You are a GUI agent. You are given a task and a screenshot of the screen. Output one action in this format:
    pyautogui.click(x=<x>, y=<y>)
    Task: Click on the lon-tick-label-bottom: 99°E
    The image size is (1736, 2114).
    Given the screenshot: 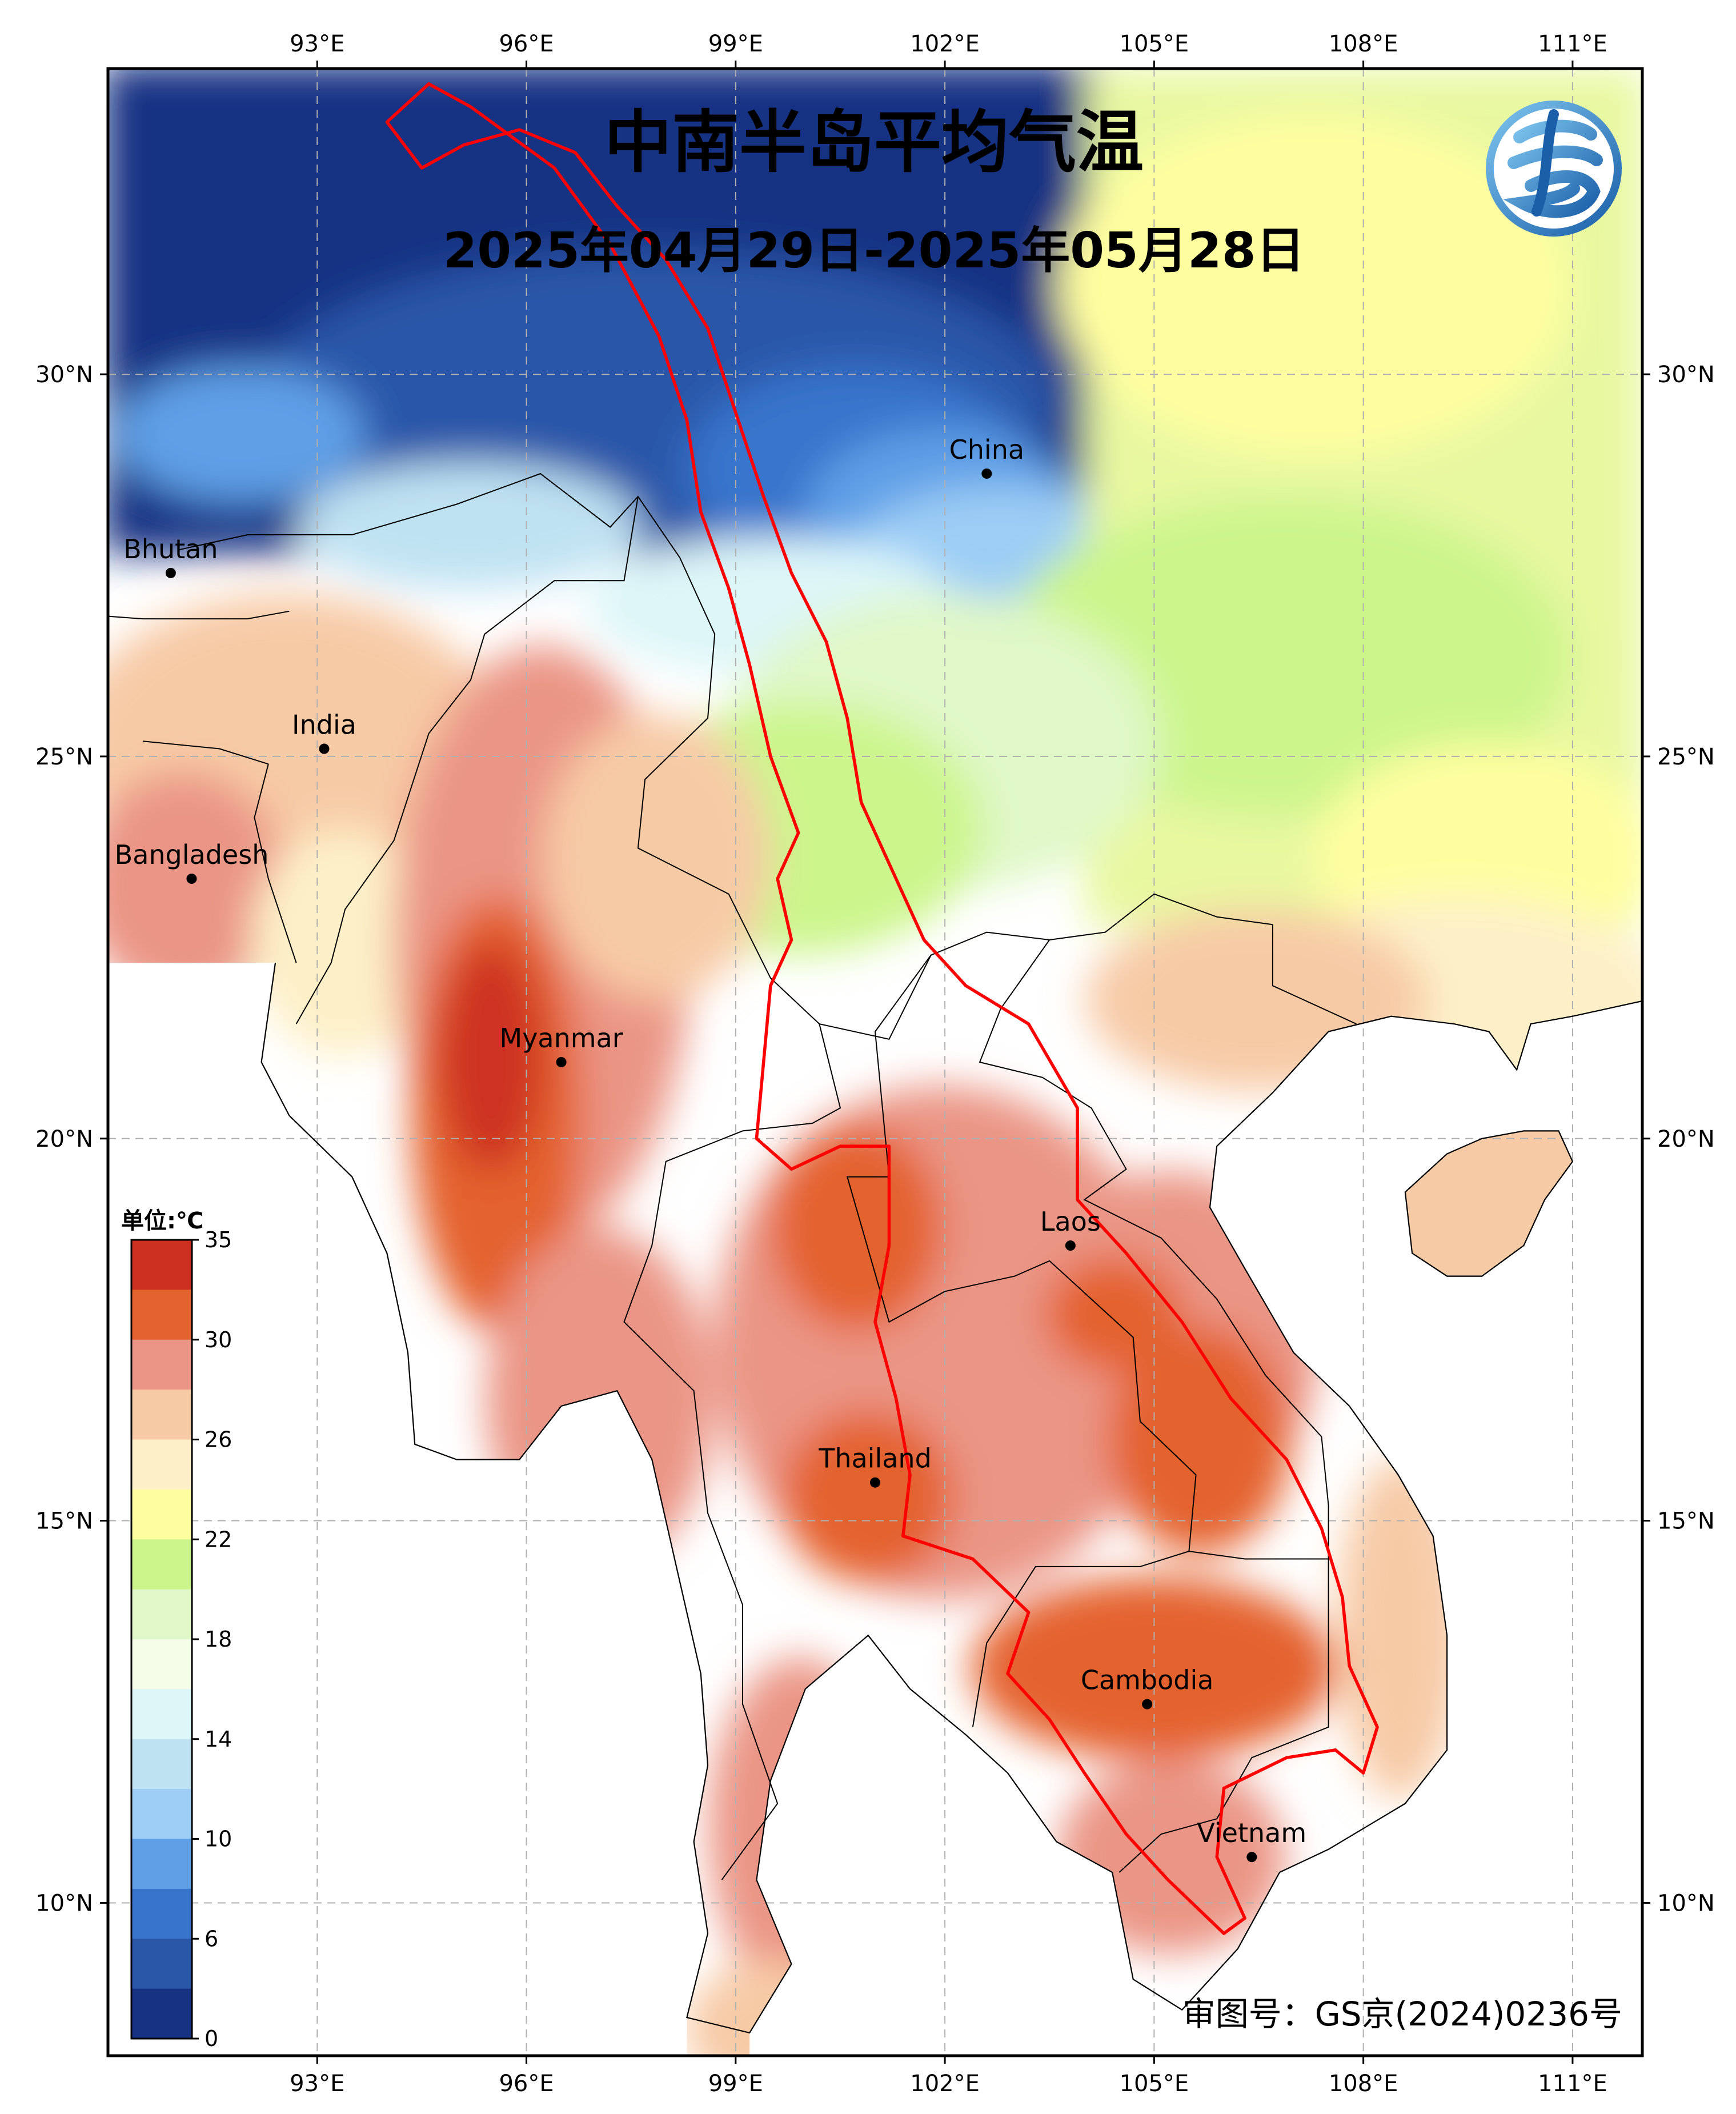 What is the action you would take?
    pyautogui.click(x=735, y=2084)
    